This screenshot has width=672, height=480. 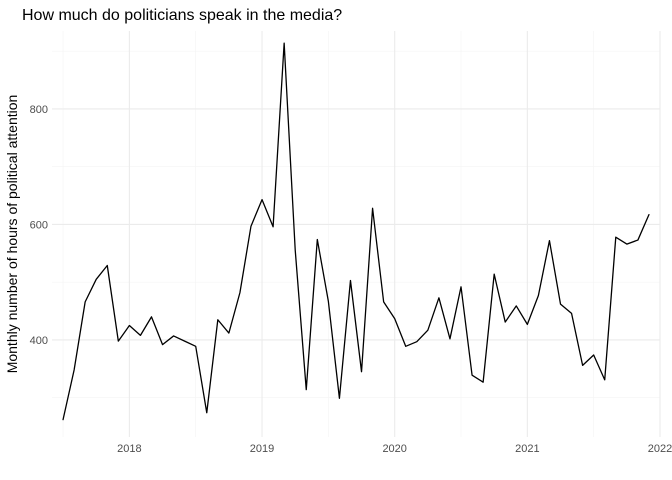 I want to click on x-tick-label: 2019, so click(x=262, y=449).